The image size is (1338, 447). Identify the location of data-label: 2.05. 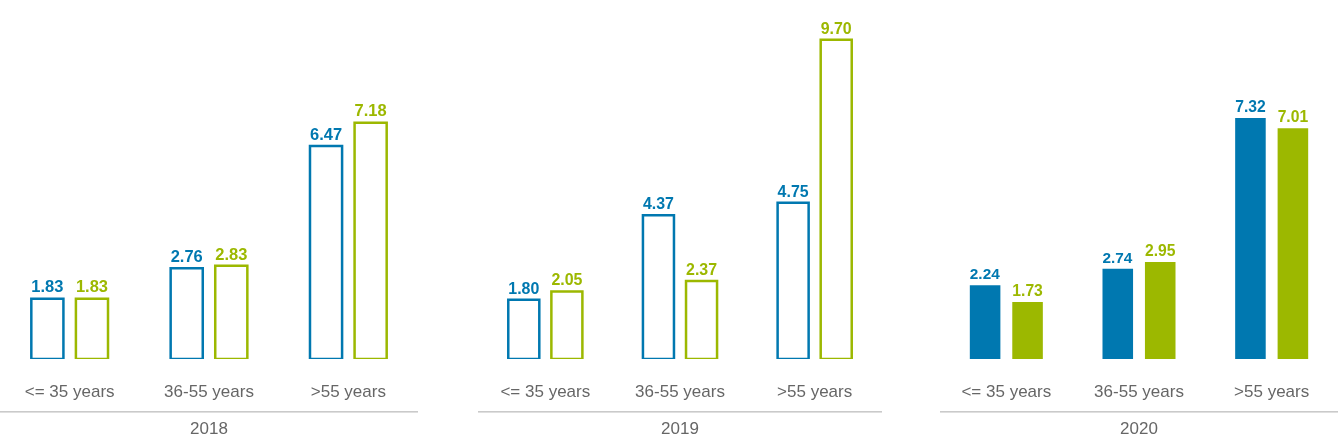
(567, 280).